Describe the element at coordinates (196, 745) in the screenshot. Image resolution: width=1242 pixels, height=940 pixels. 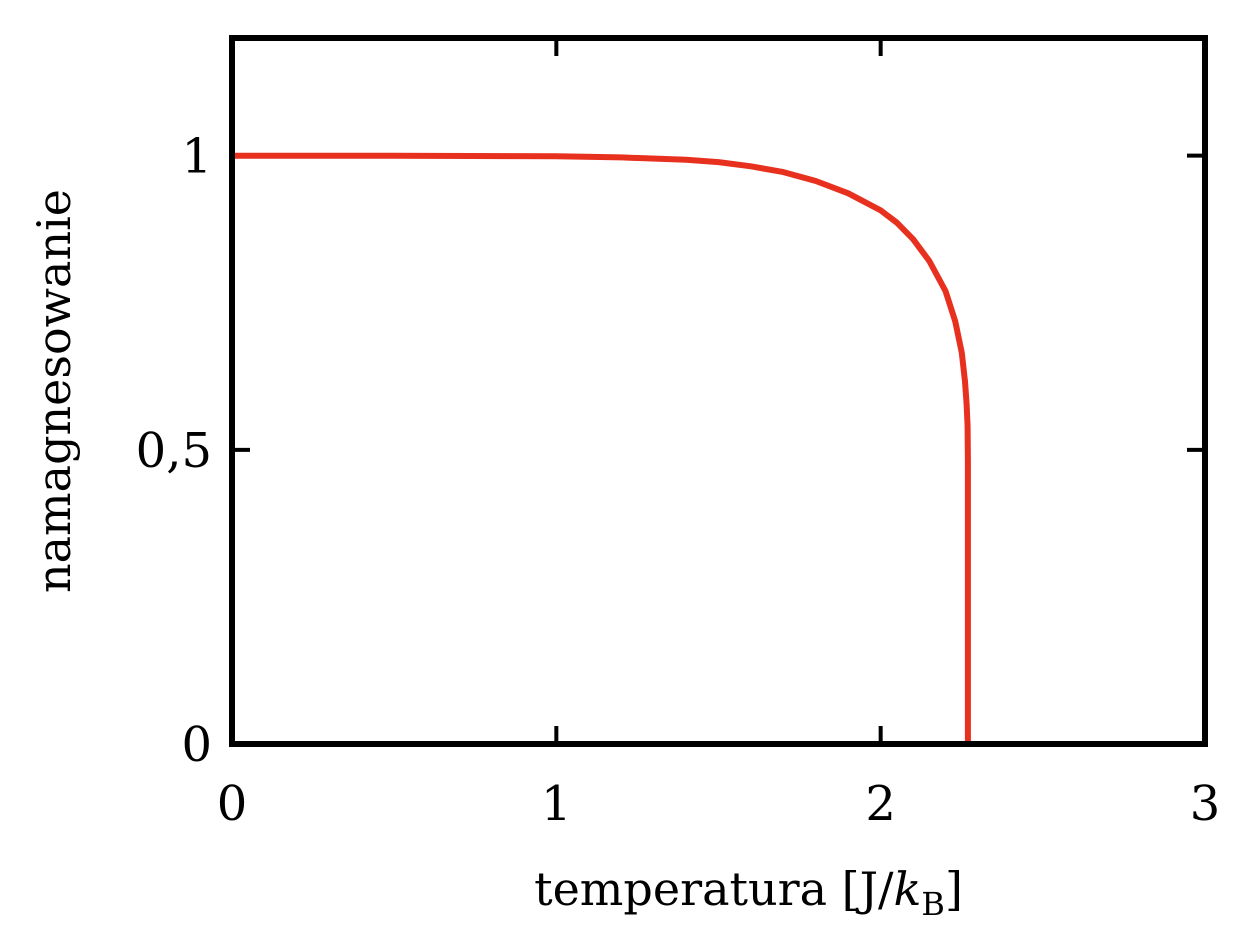
I see `y-tick-label: 0` at that location.